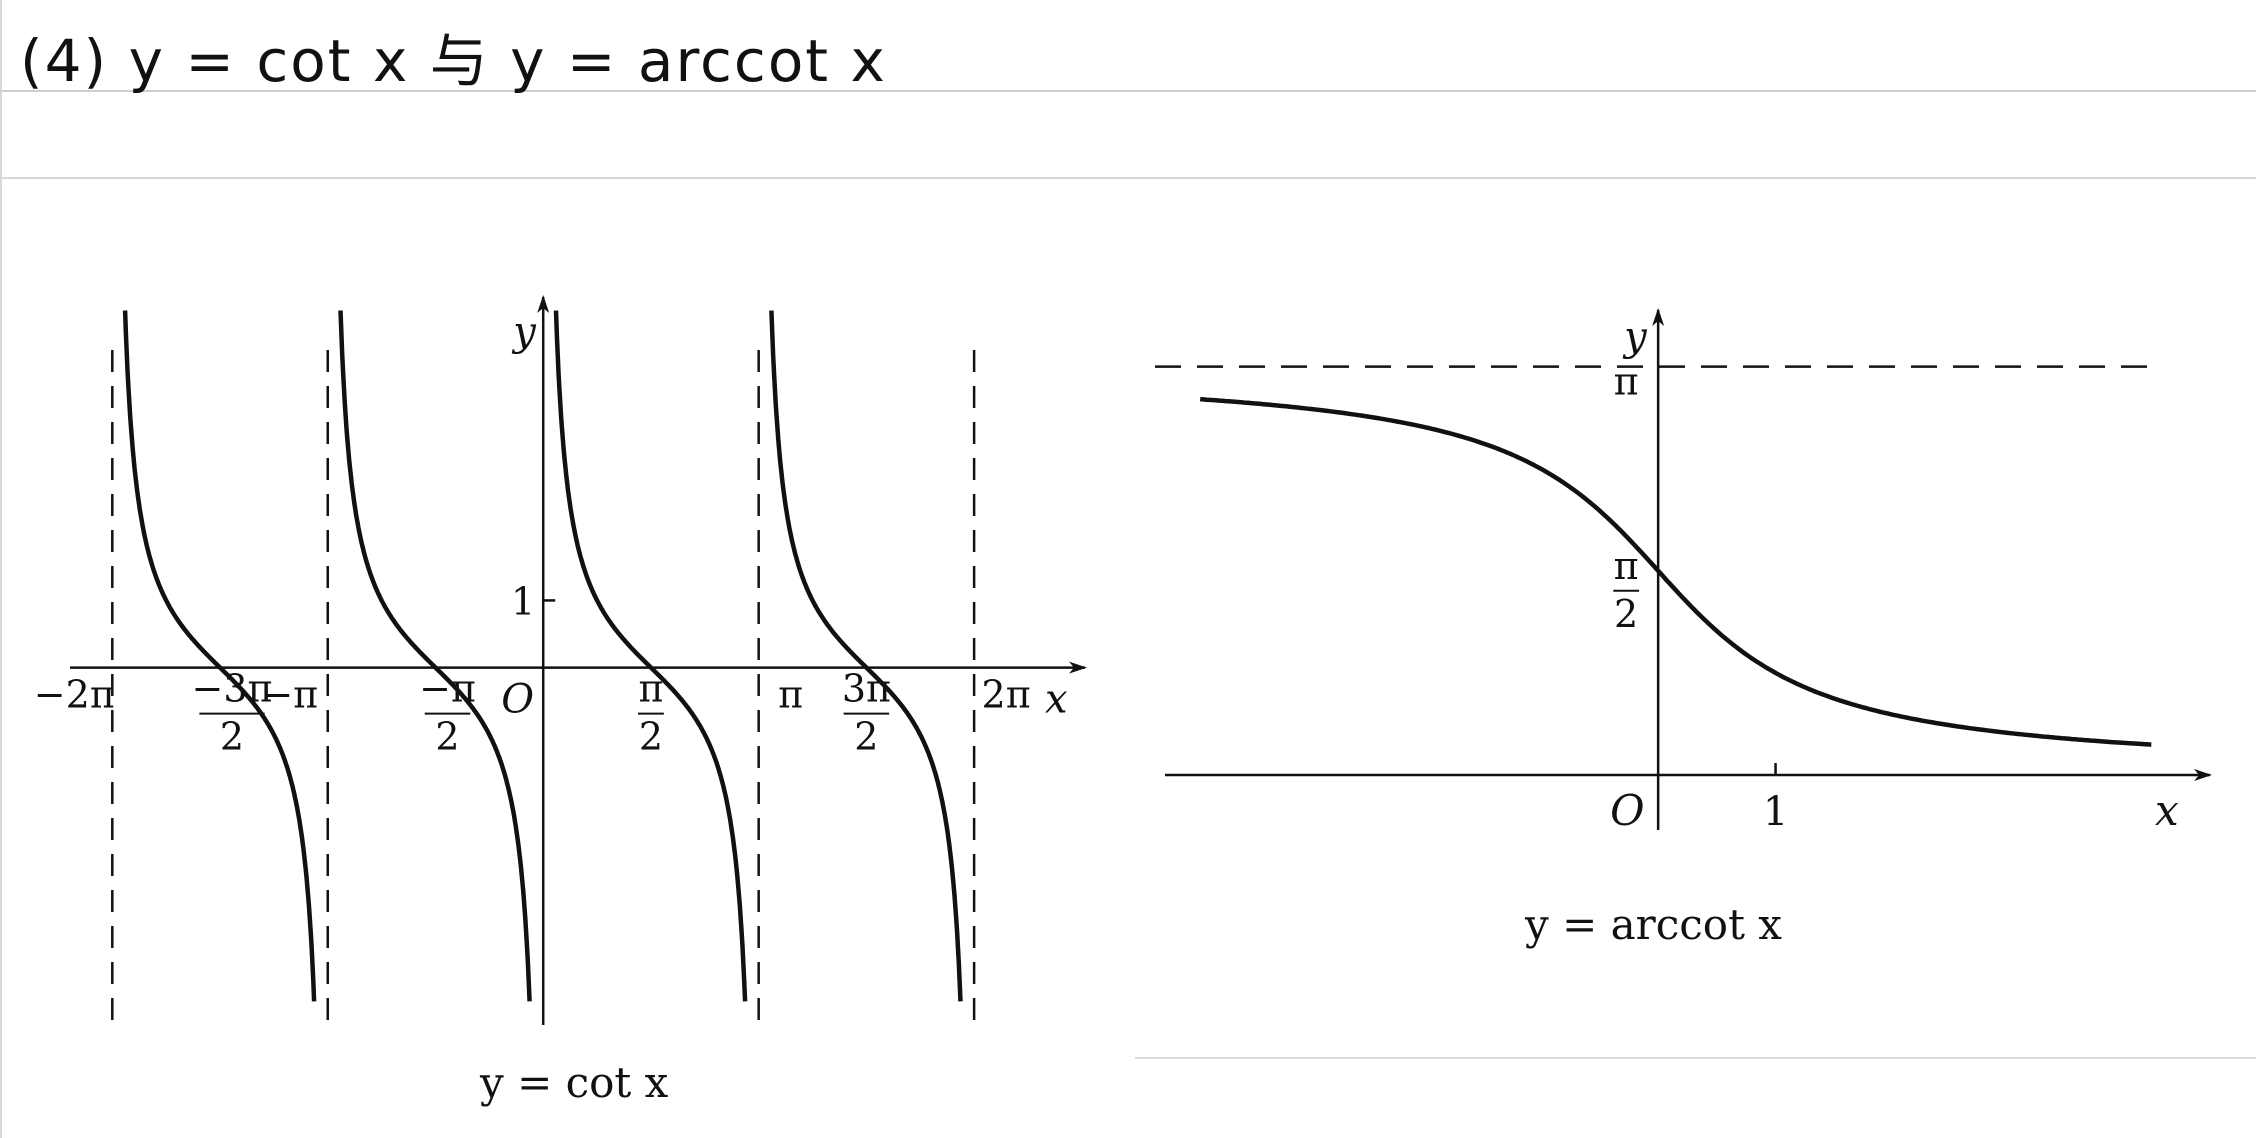 The height and width of the screenshot is (1138, 2256). What do you see at coordinates (1775, 812) in the screenshot?
I see `arccot-x-tick-label-1: 1` at bounding box center [1775, 812].